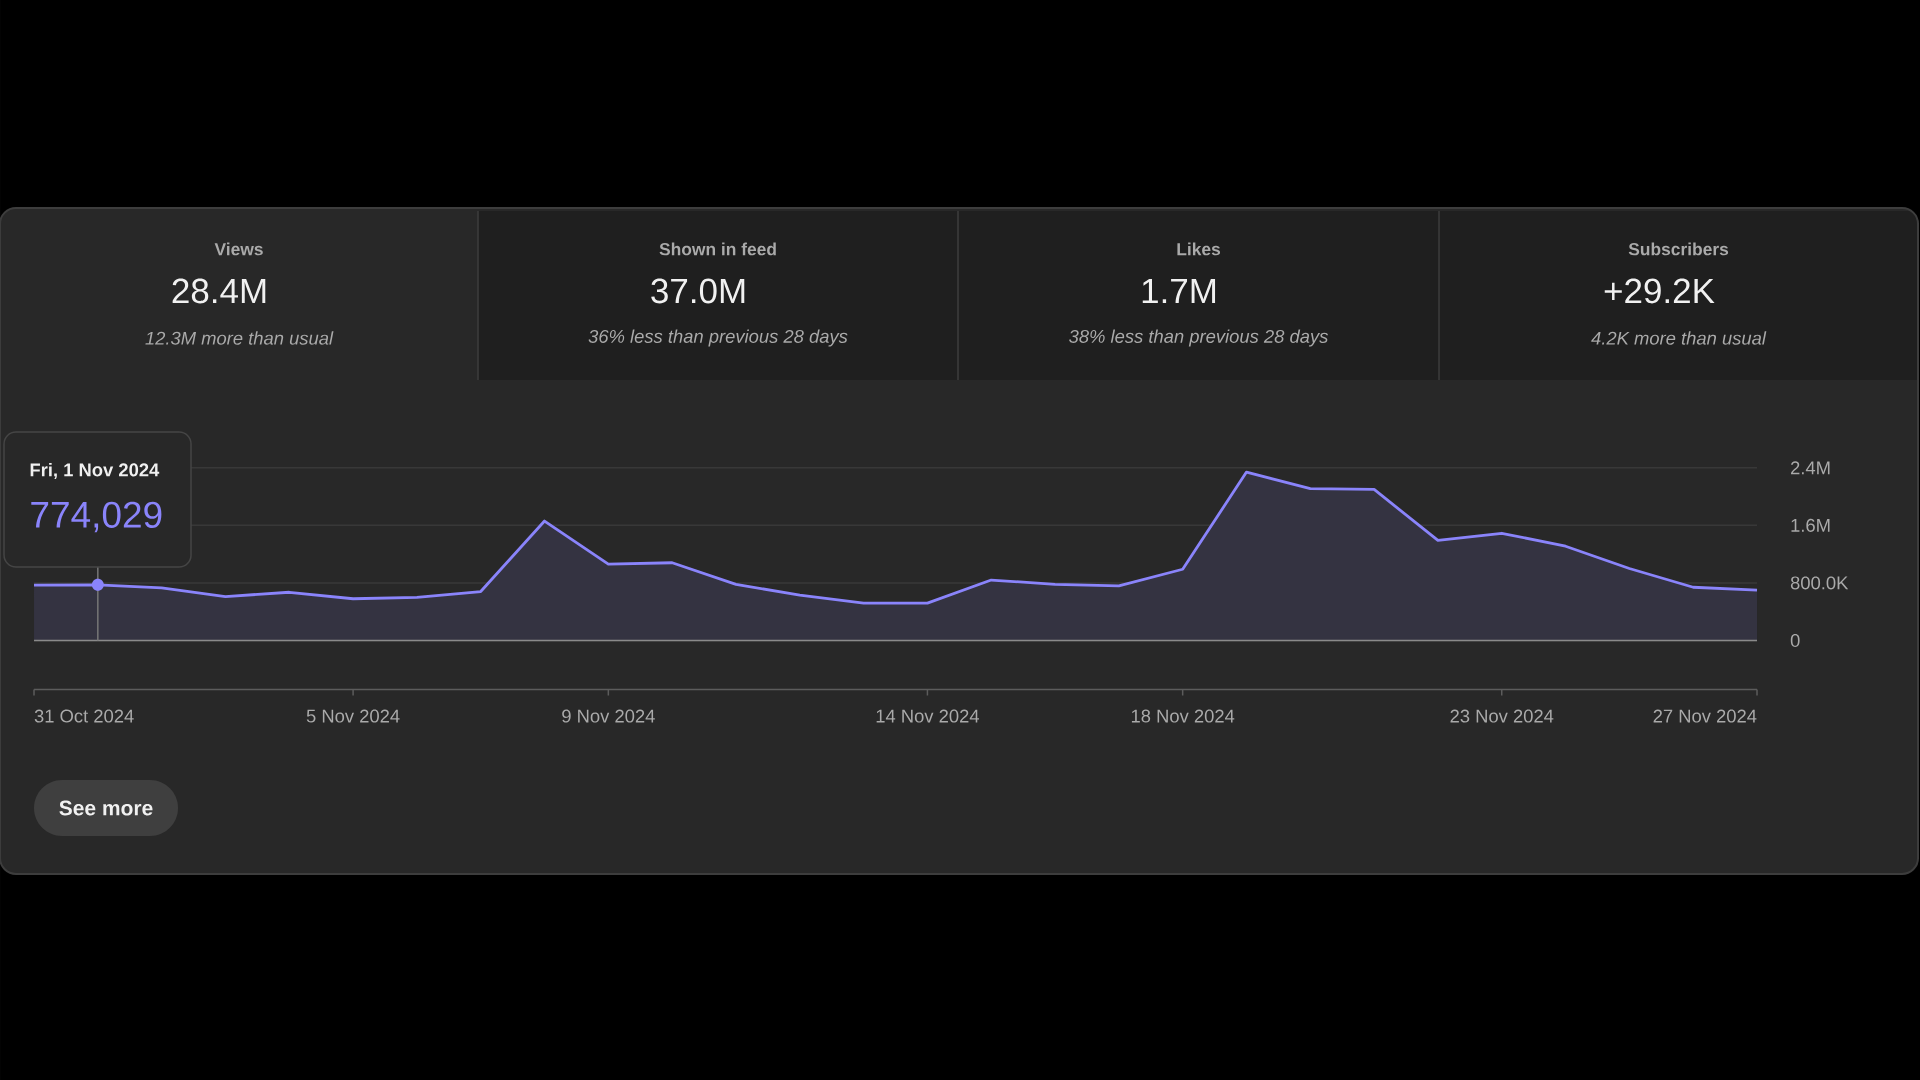  I want to click on text: Likes, so click(1199, 249).